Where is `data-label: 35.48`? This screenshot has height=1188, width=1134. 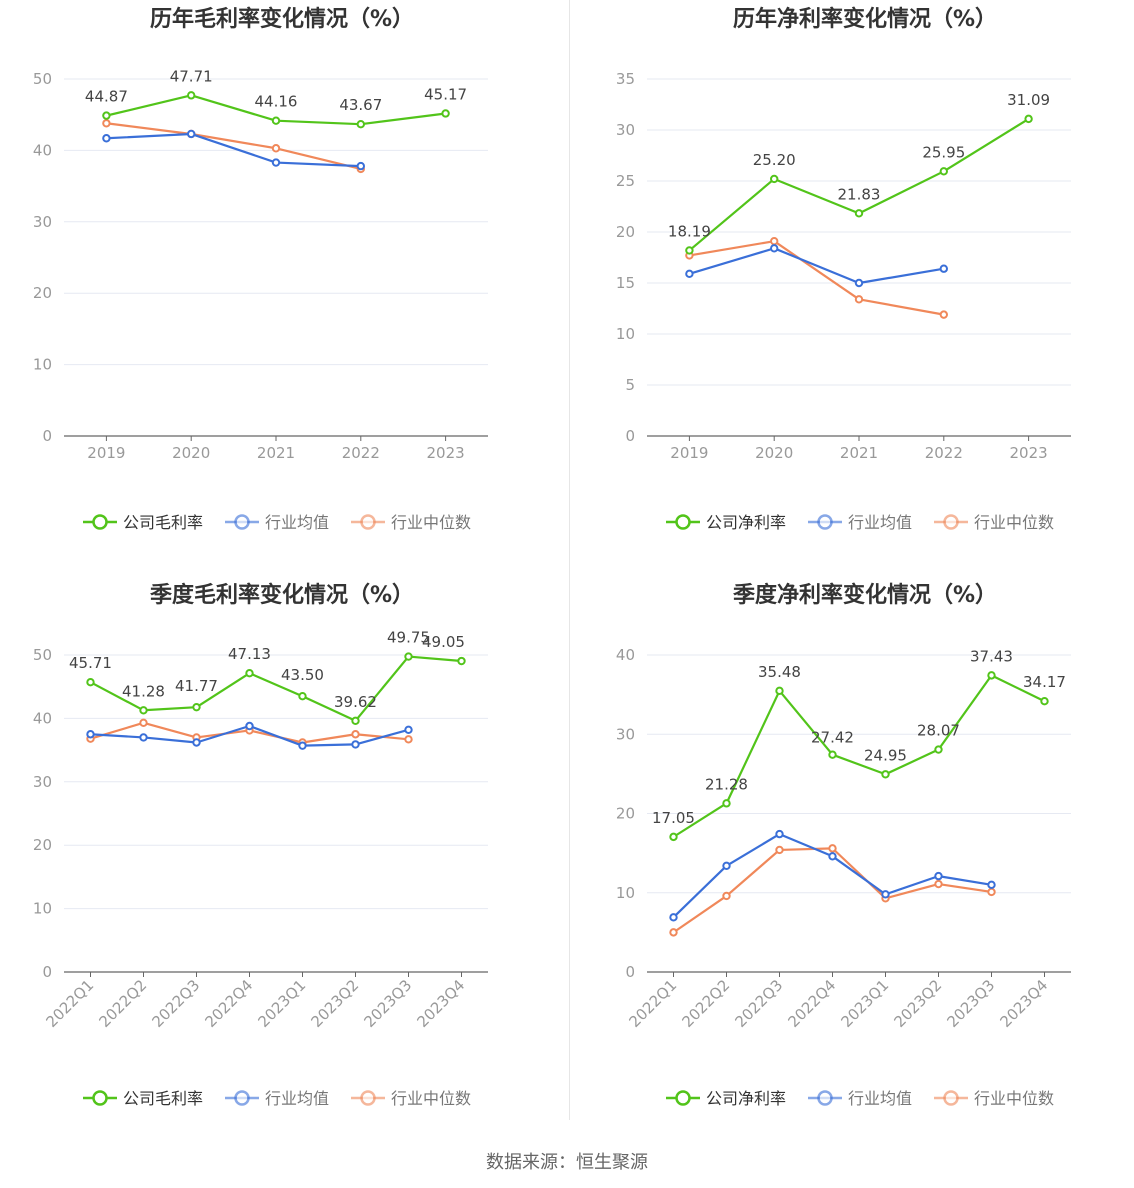
data-label: 35.48 is located at coordinates (779, 672).